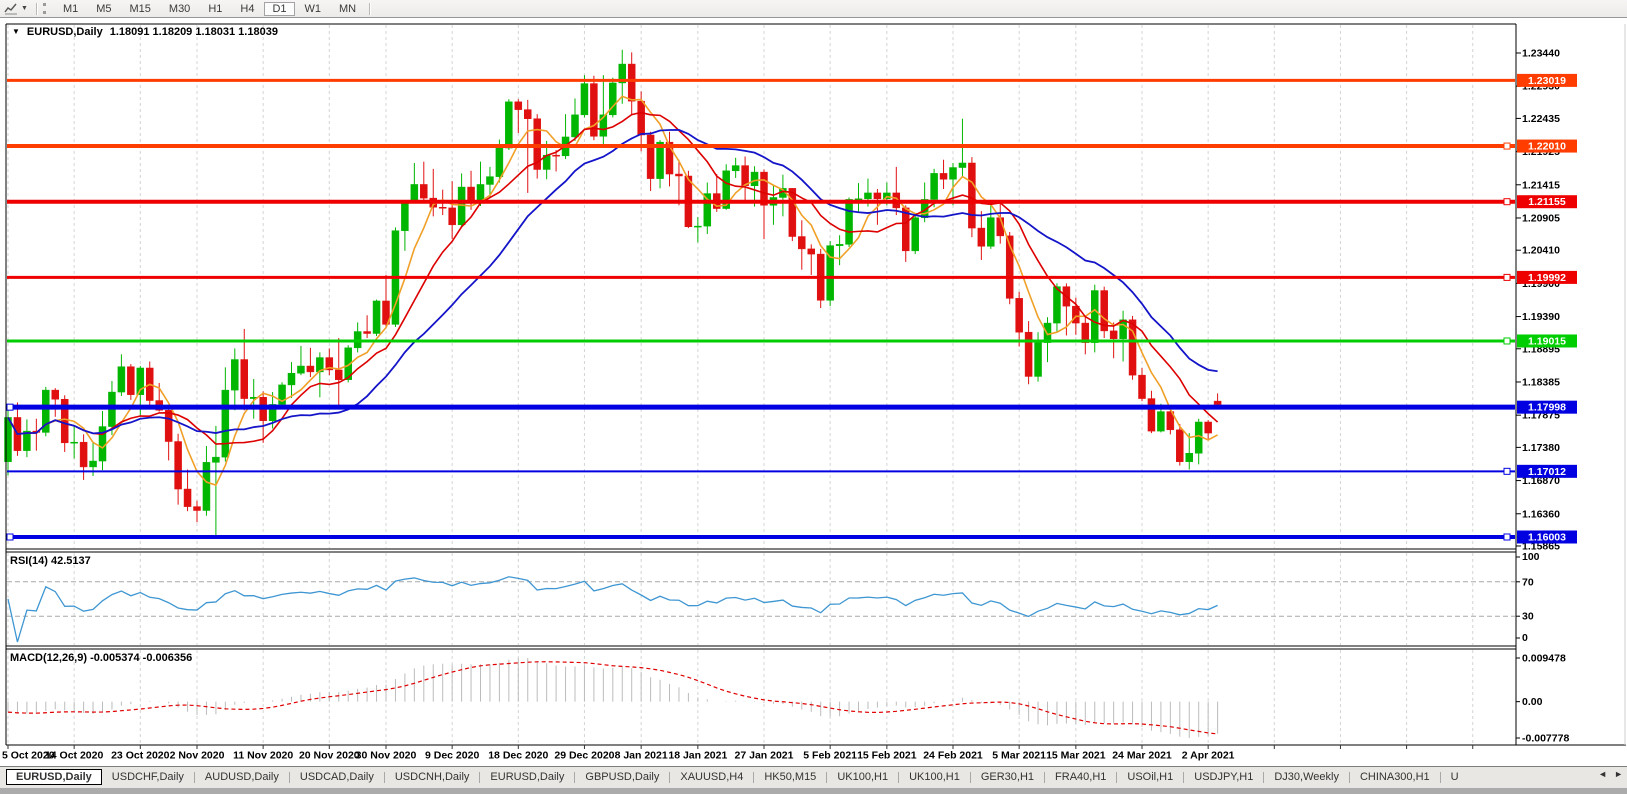 This screenshot has height=794, width=1627. What do you see at coordinates (16, 31) in the screenshot?
I see `chart-menu-icon: ▼` at bounding box center [16, 31].